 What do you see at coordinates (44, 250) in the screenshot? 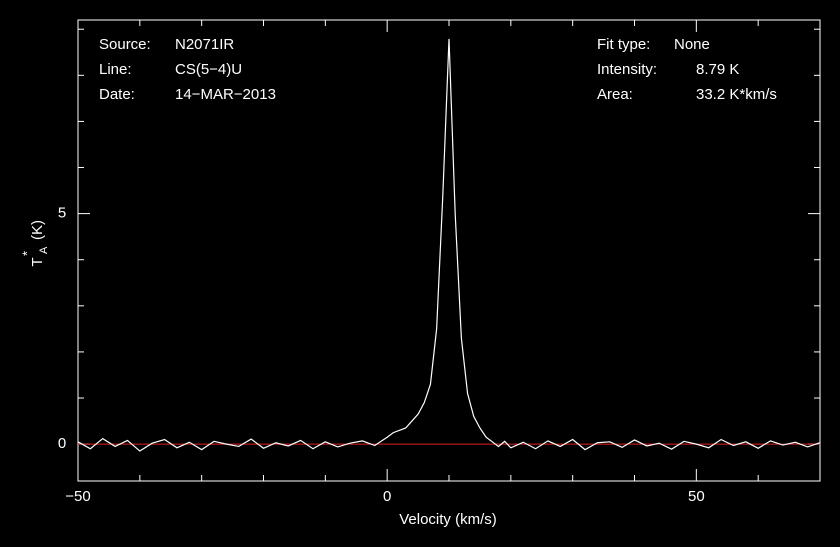
I see `y-label-sub: A` at bounding box center [44, 250].